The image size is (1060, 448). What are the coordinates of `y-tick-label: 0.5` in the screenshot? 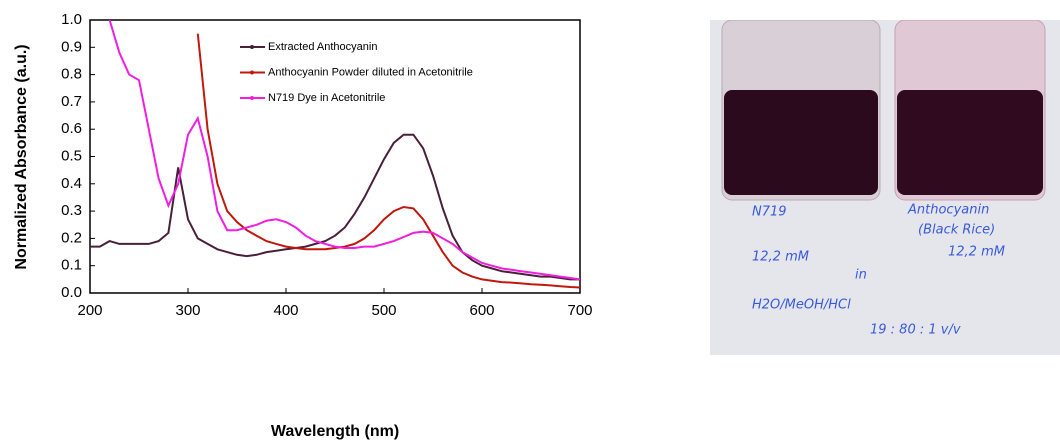 It's located at (71, 155).